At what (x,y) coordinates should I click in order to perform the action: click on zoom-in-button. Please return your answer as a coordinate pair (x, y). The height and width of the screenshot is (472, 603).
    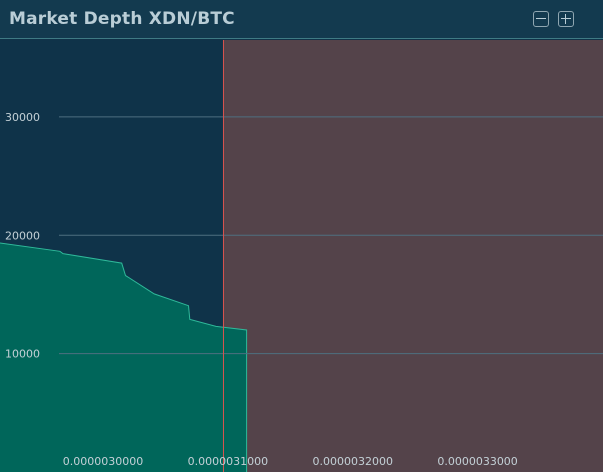
    Looking at the image, I should click on (566, 19).